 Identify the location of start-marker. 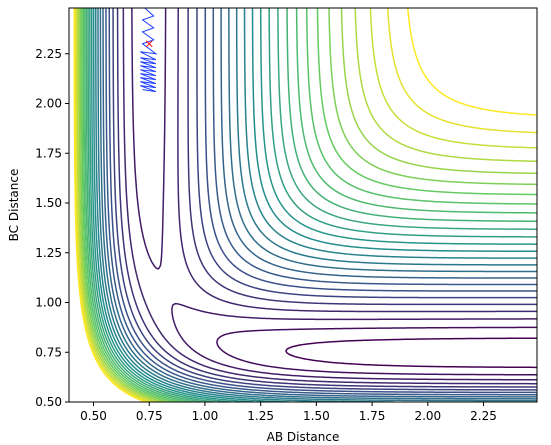
(149, 44).